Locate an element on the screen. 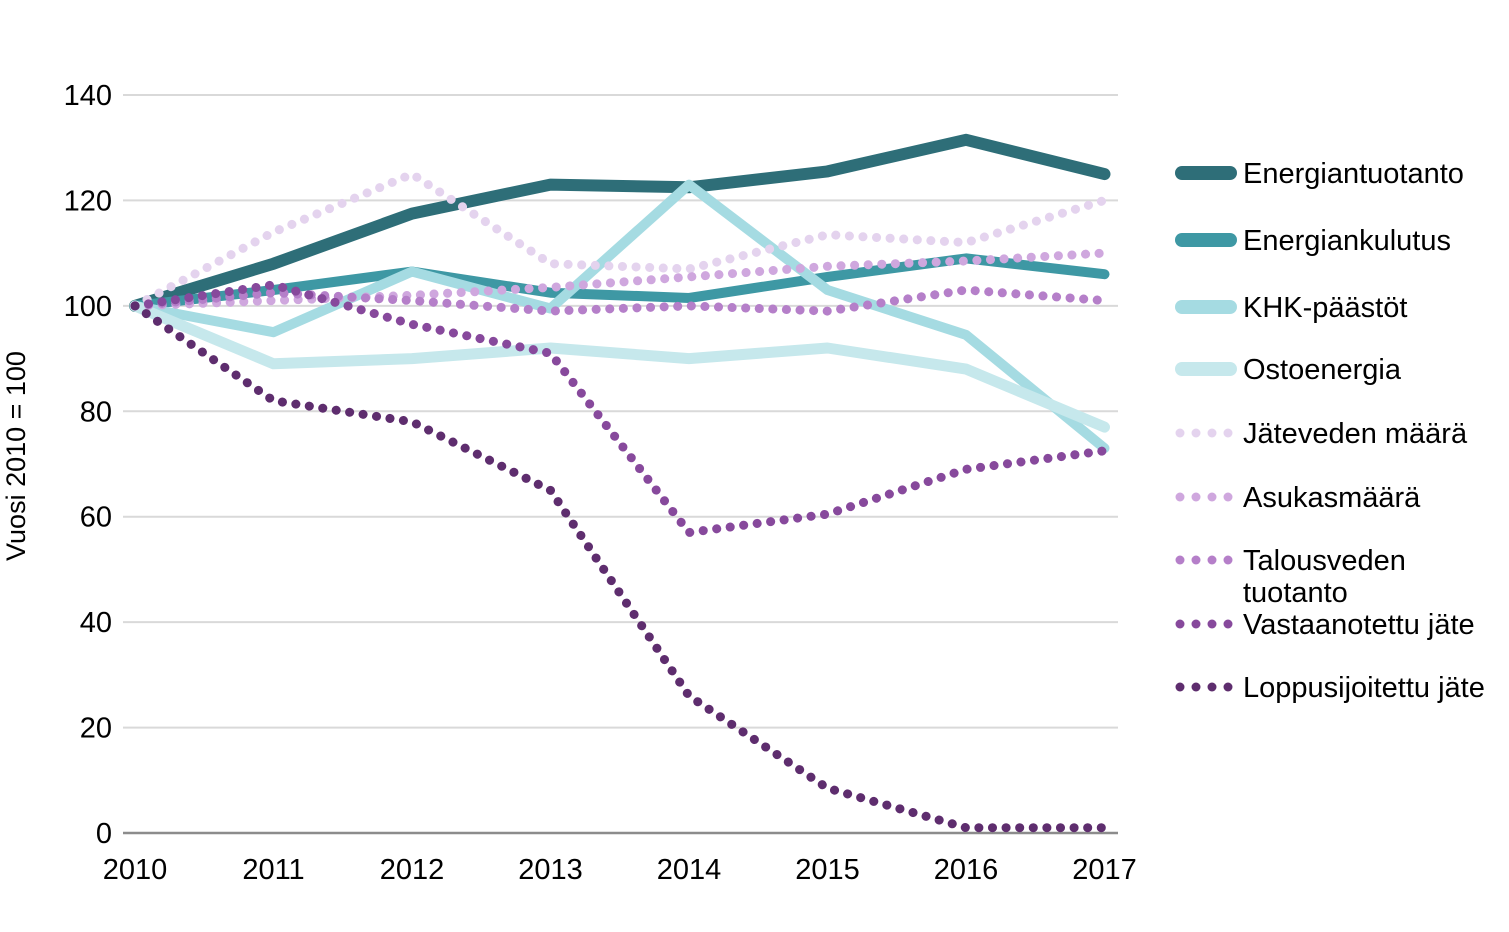 This screenshot has height=932, width=1509. legend-item-label: Asukasmäärä is located at coordinates (1332, 498).